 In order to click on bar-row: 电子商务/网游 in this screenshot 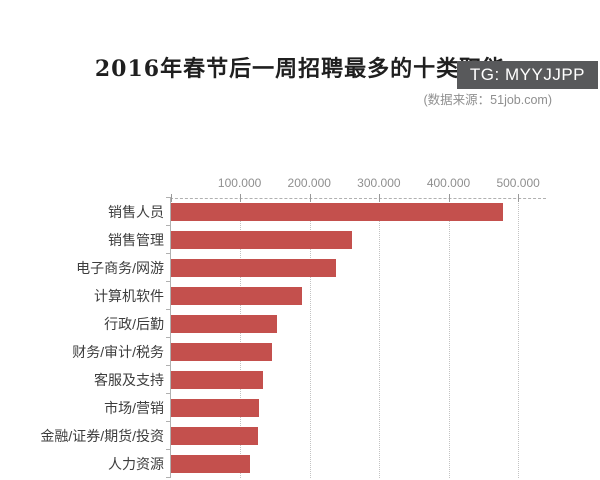, I will do `click(311, 267)`.